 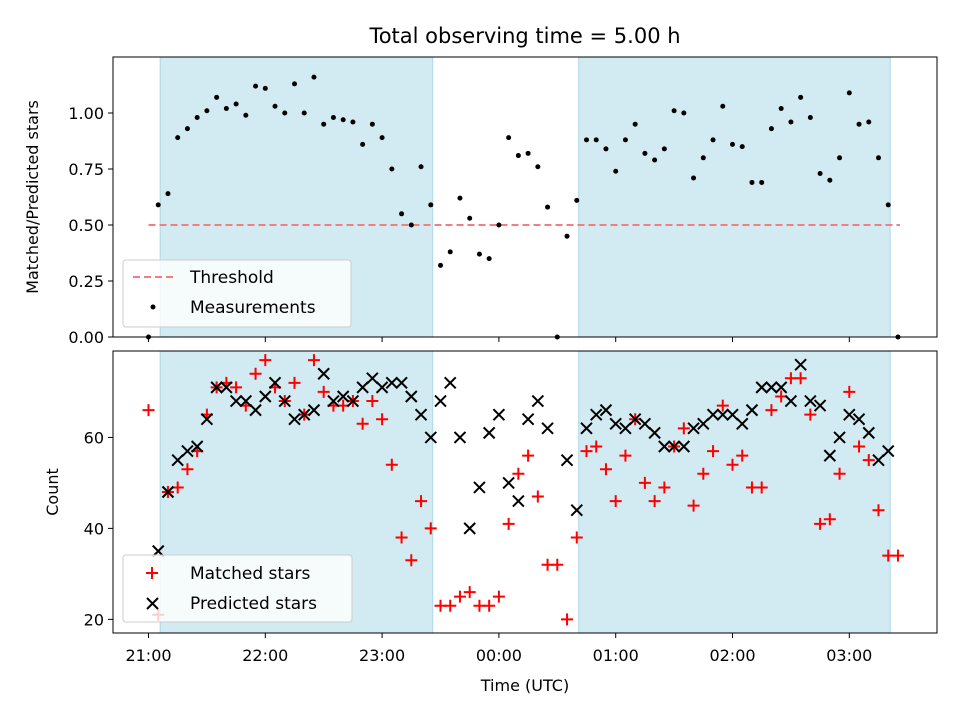 What do you see at coordinates (237, 588) in the screenshot?
I see `bottom-legend-box` at bounding box center [237, 588].